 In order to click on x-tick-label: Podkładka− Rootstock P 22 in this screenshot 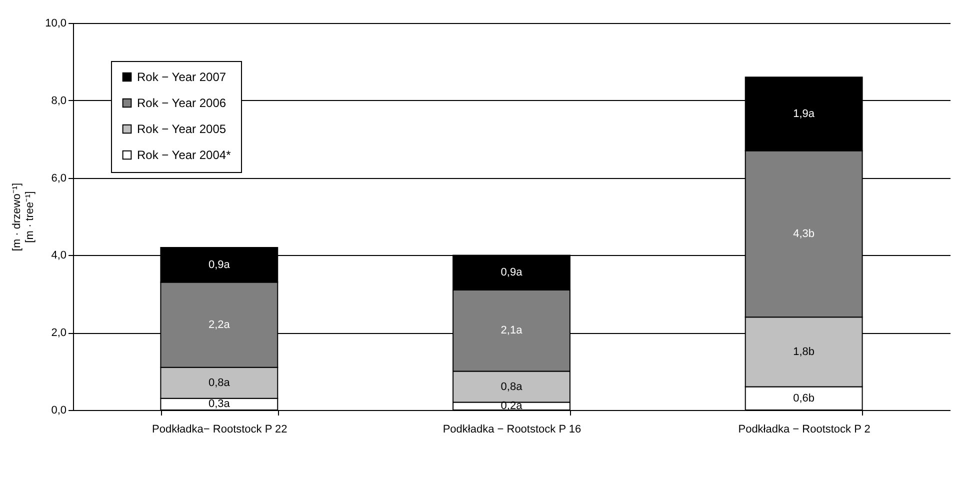, I will do `click(220, 430)`.